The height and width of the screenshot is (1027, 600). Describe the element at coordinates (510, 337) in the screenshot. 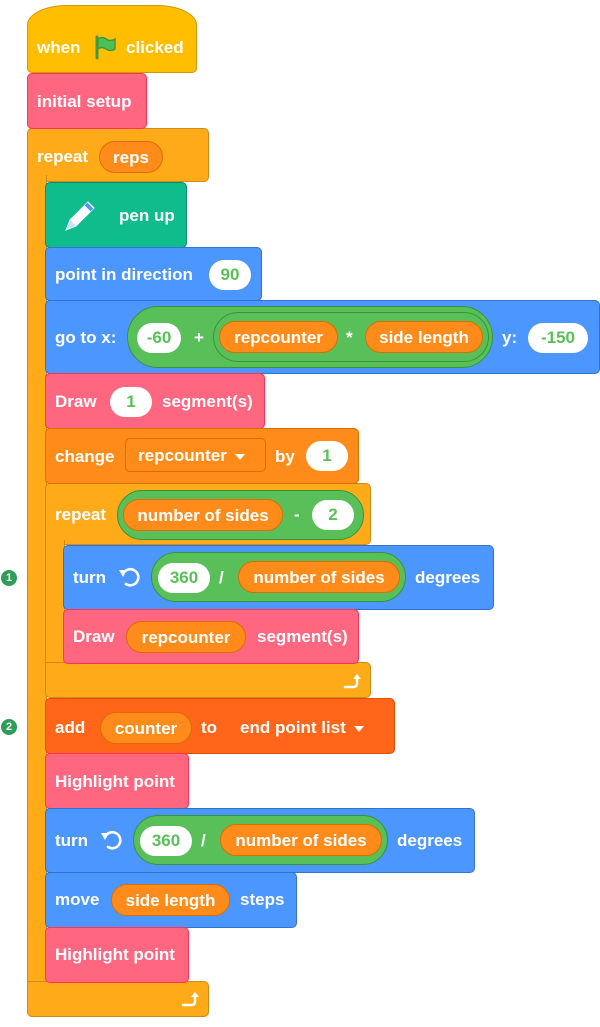

I see `go-to-y-label: y:` at that location.